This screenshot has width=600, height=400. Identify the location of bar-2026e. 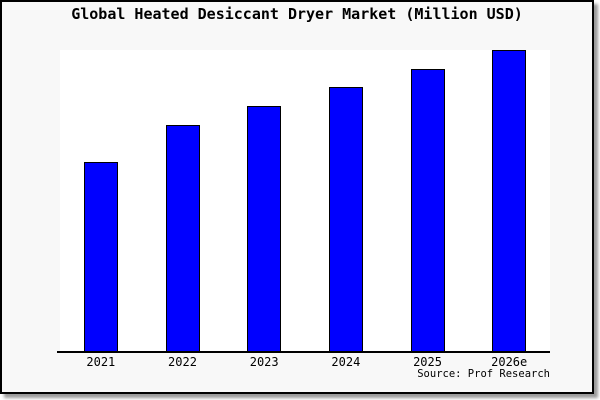
(509, 201).